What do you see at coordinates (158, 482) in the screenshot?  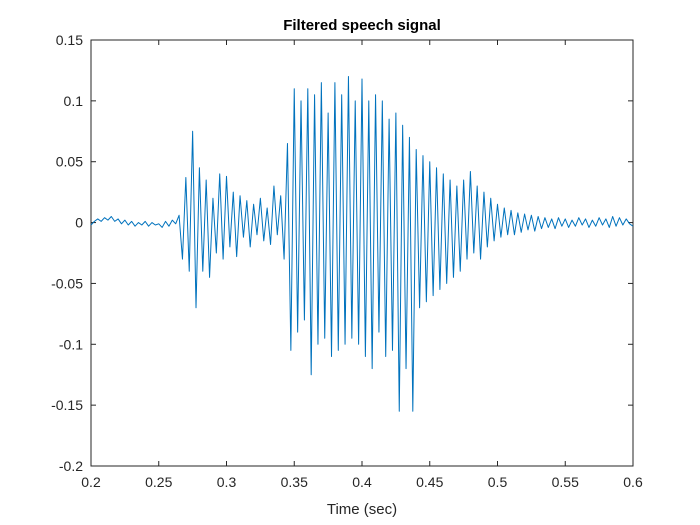 I see `x-tick-label: 0.25` at bounding box center [158, 482].